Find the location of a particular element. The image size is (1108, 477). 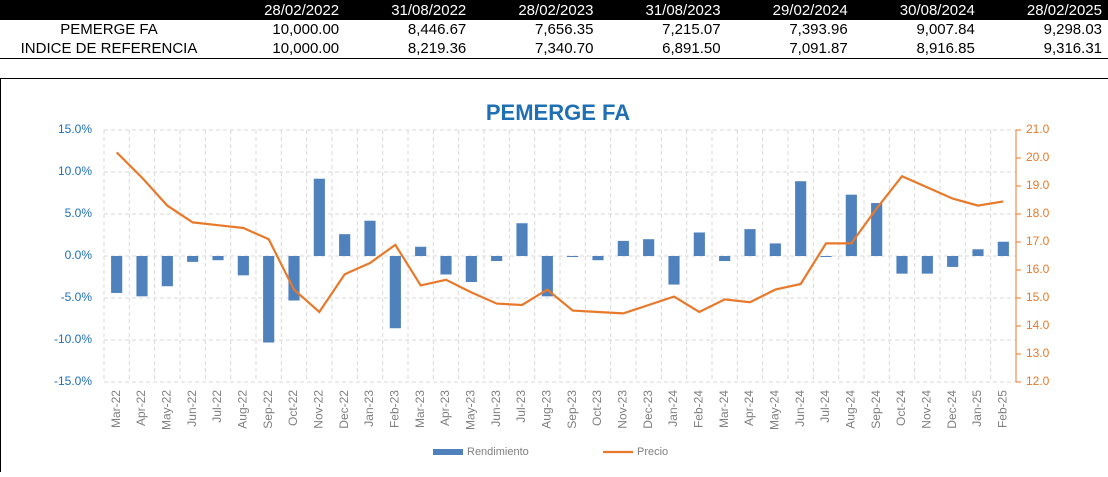

row-label: INDICE DE REFERENCIA is located at coordinates (109, 49).